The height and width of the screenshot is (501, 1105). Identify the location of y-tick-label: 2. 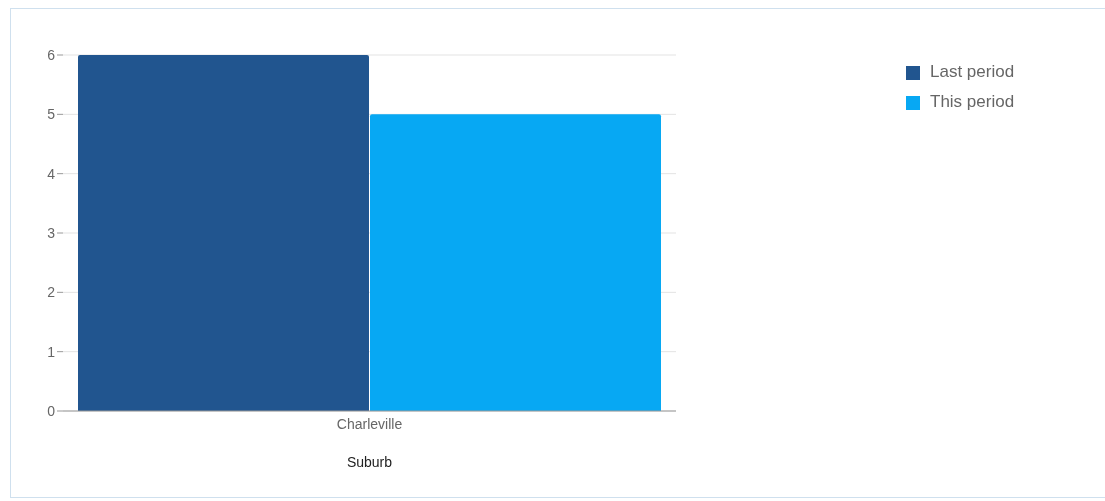
(51, 292).